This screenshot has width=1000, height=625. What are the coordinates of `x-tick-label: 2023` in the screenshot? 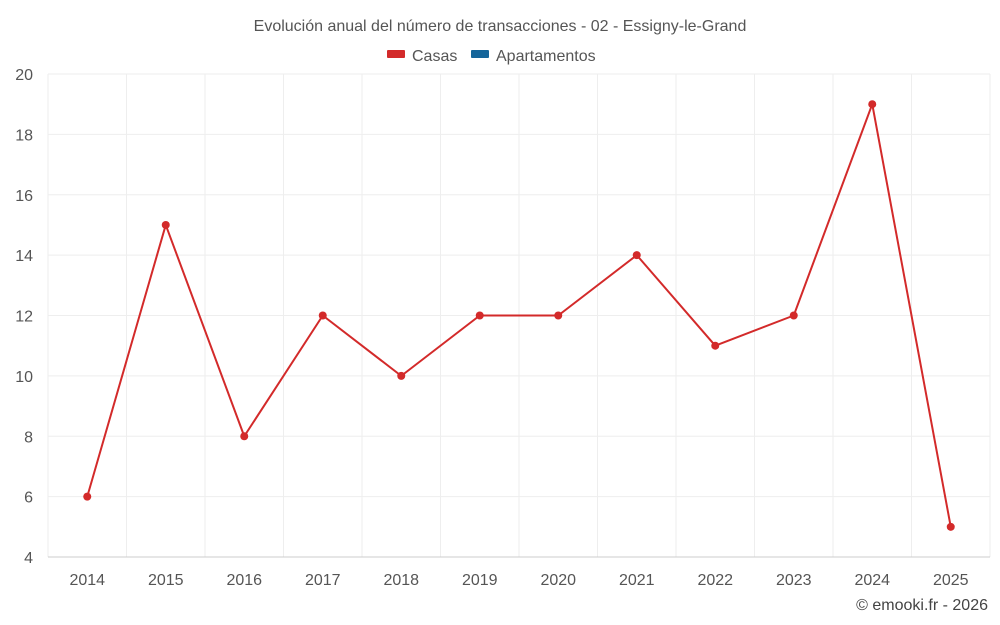 It's located at (794, 580).